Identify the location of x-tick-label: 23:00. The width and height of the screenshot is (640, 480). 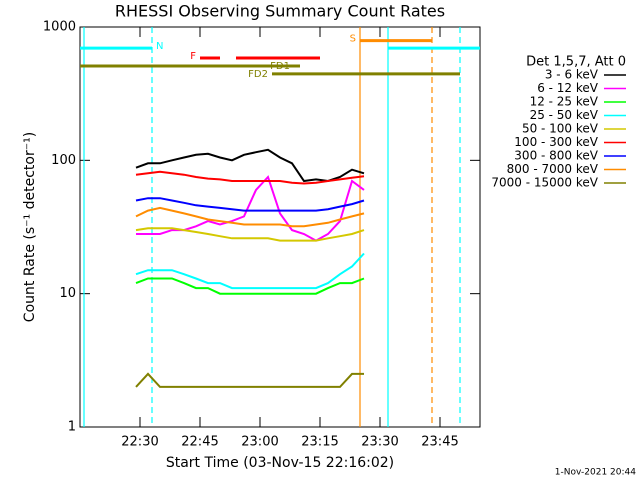
(259, 442).